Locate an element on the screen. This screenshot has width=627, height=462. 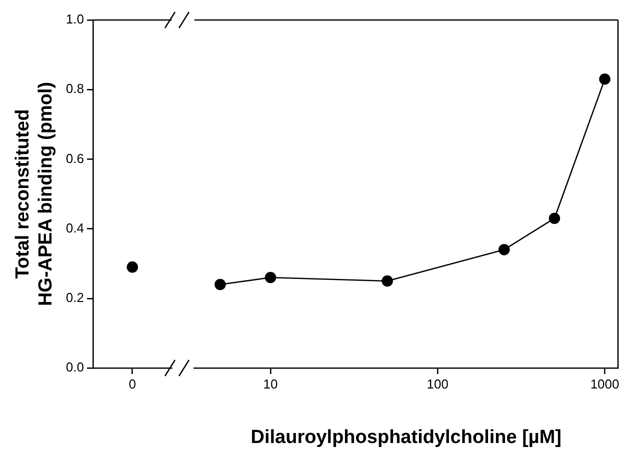
x-tick-label: 0 is located at coordinates (132, 384).